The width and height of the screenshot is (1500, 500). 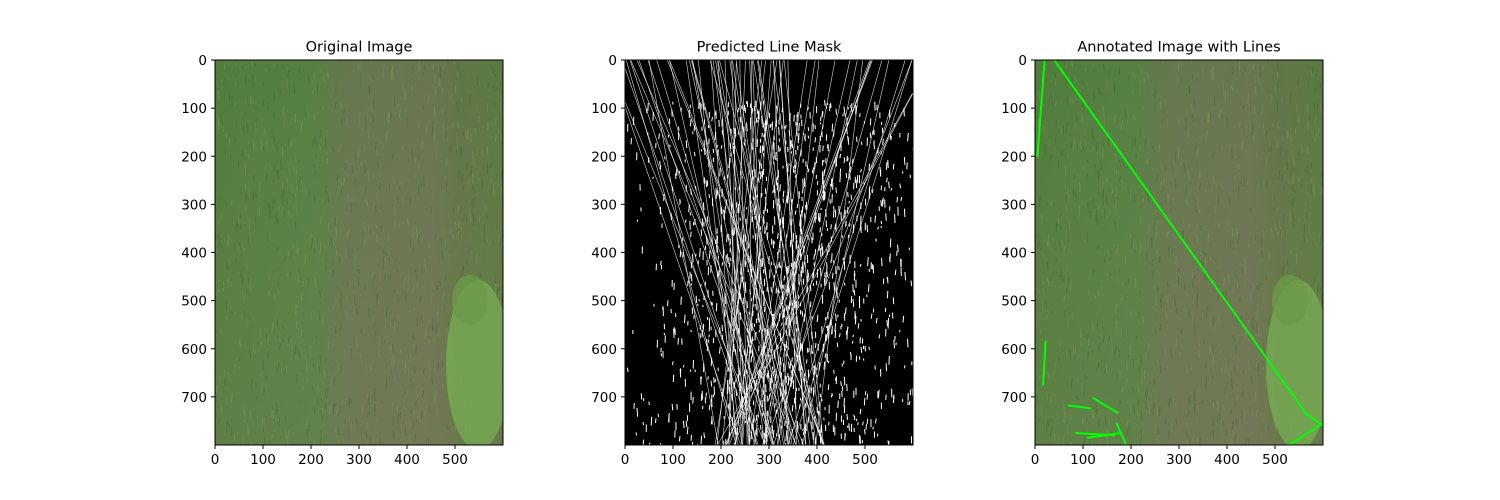 What do you see at coordinates (1178, 48) in the screenshot?
I see `panel-title: Annotated Image with Lines` at bounding box center [1178, 48].